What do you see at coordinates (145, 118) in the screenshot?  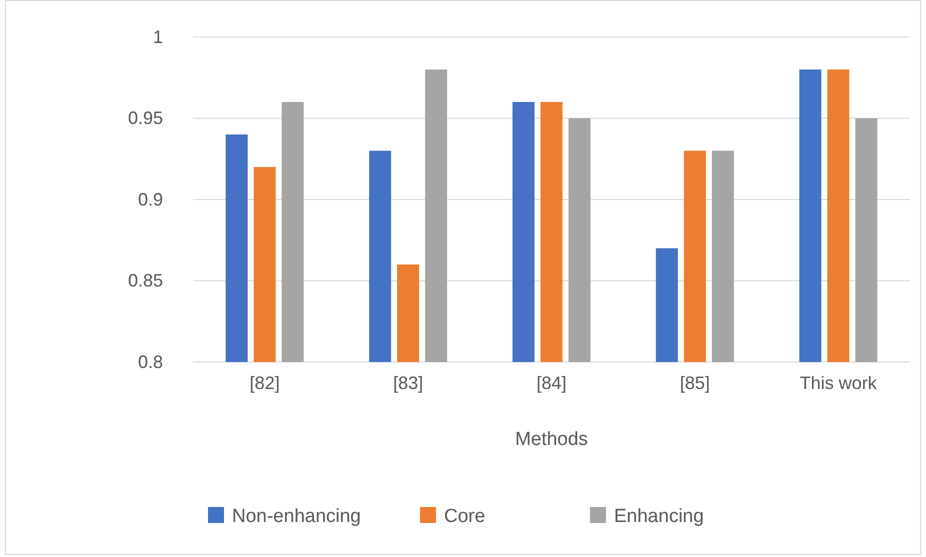 I see `y-tick-label: 0.95` at bounding box center [145, 118].